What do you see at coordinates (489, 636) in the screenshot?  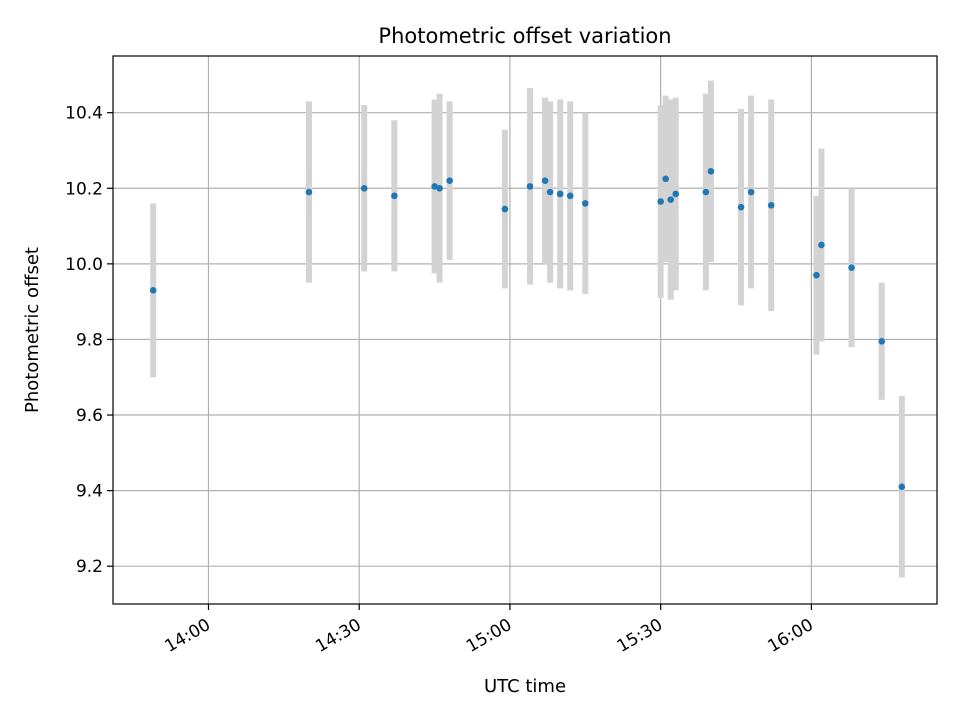 I see `x-tick-label: 15:00` at bounding box center [489, 636].